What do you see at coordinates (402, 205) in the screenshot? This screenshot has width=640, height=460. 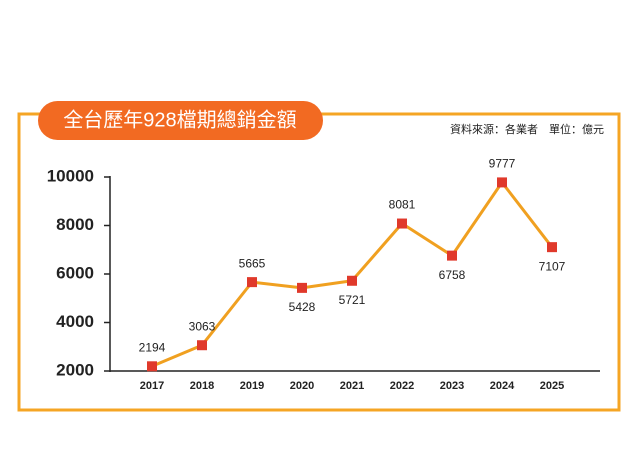 I see `value-label: 8081` at bounding box center [402, 205].